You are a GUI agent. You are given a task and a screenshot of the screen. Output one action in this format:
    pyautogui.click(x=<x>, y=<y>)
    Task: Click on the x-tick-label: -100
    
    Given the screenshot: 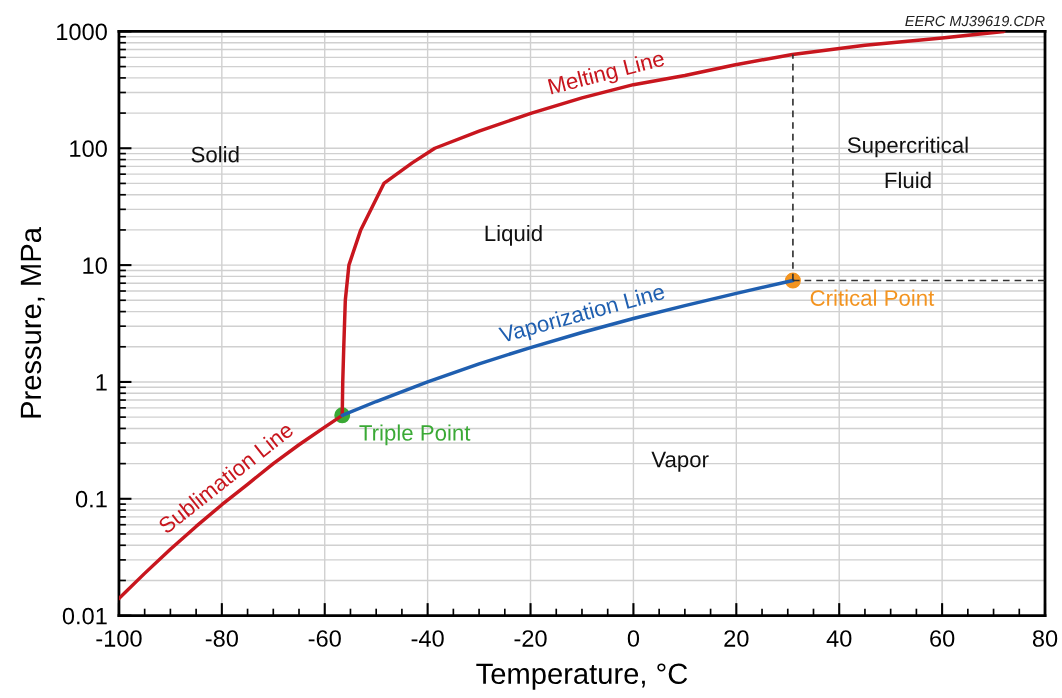 What is the action you would take?
    pyautogui.click(x=119, y=638)
    